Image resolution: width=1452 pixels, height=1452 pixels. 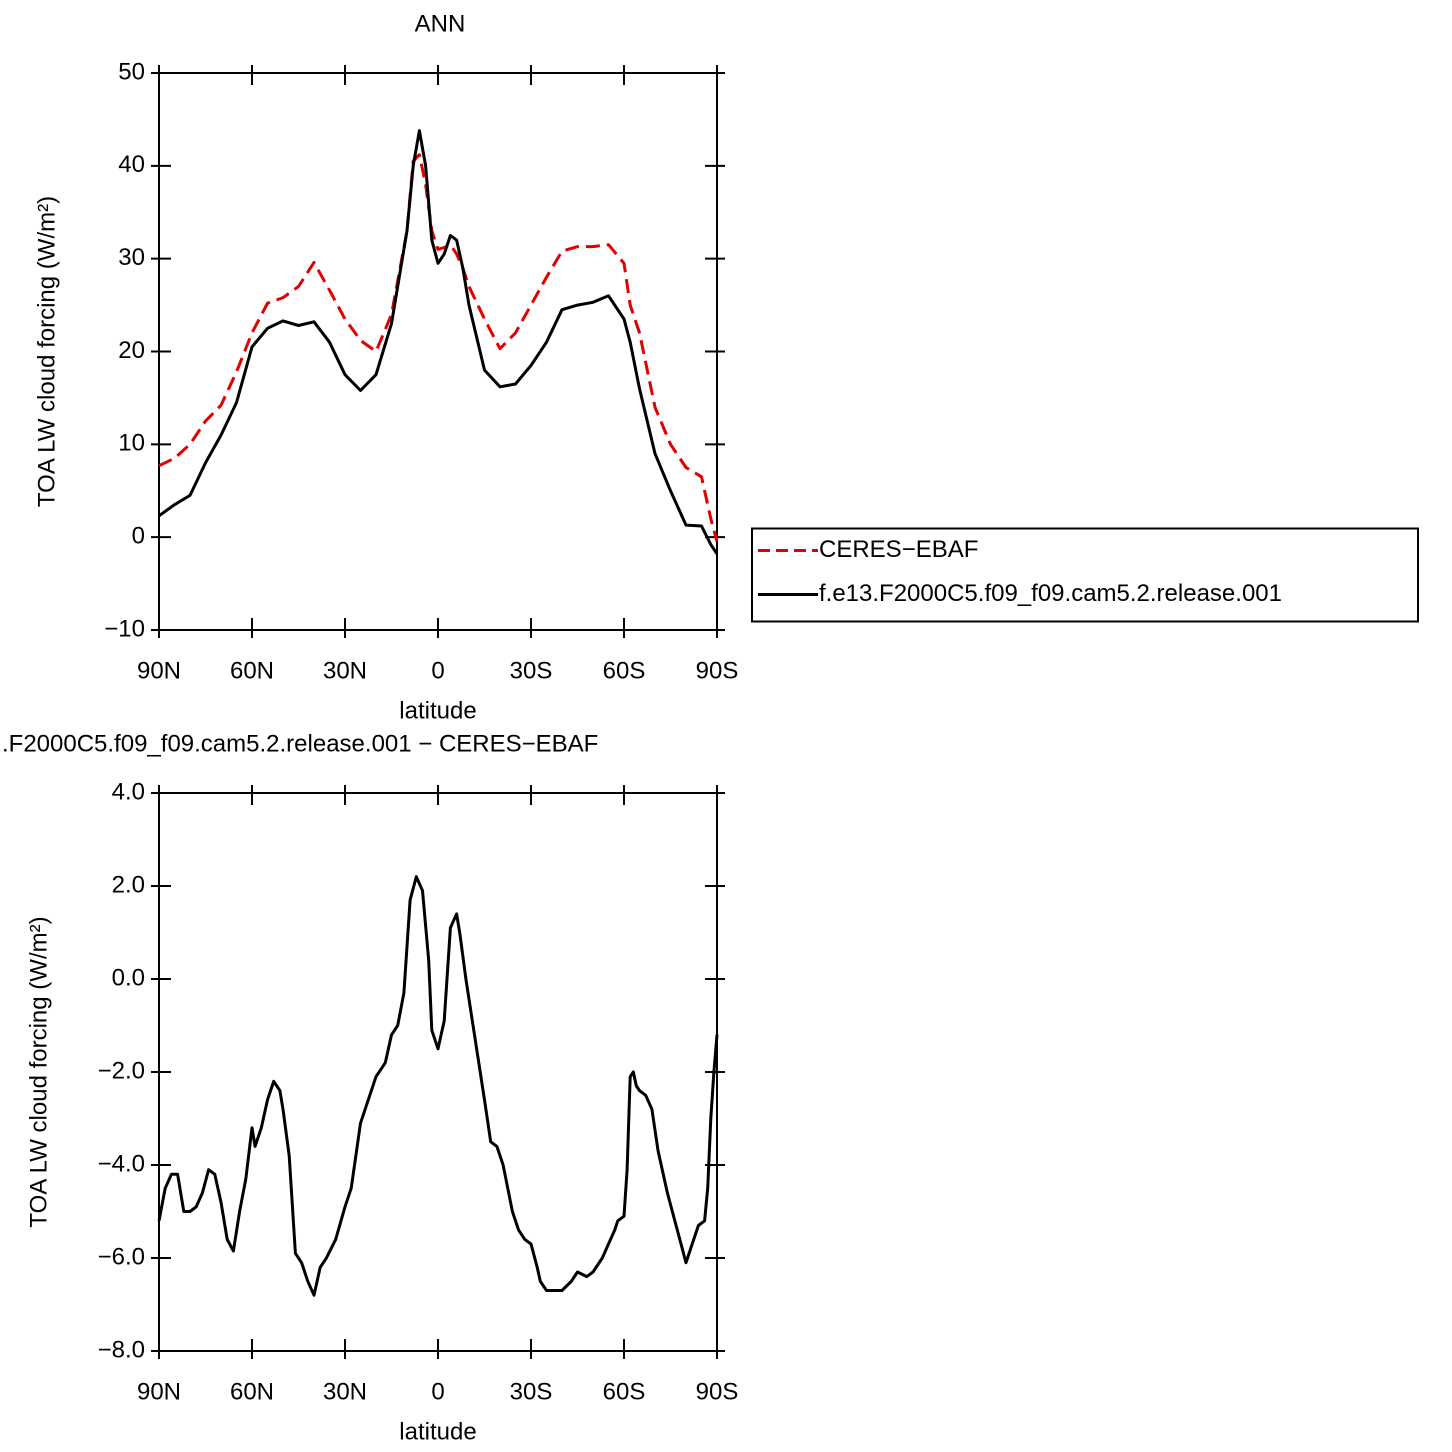 What do you see at coordinates (121, 1256) in the screenshot?
I see `y-tick-label: −6.0` at bounding box center [121, 1256].